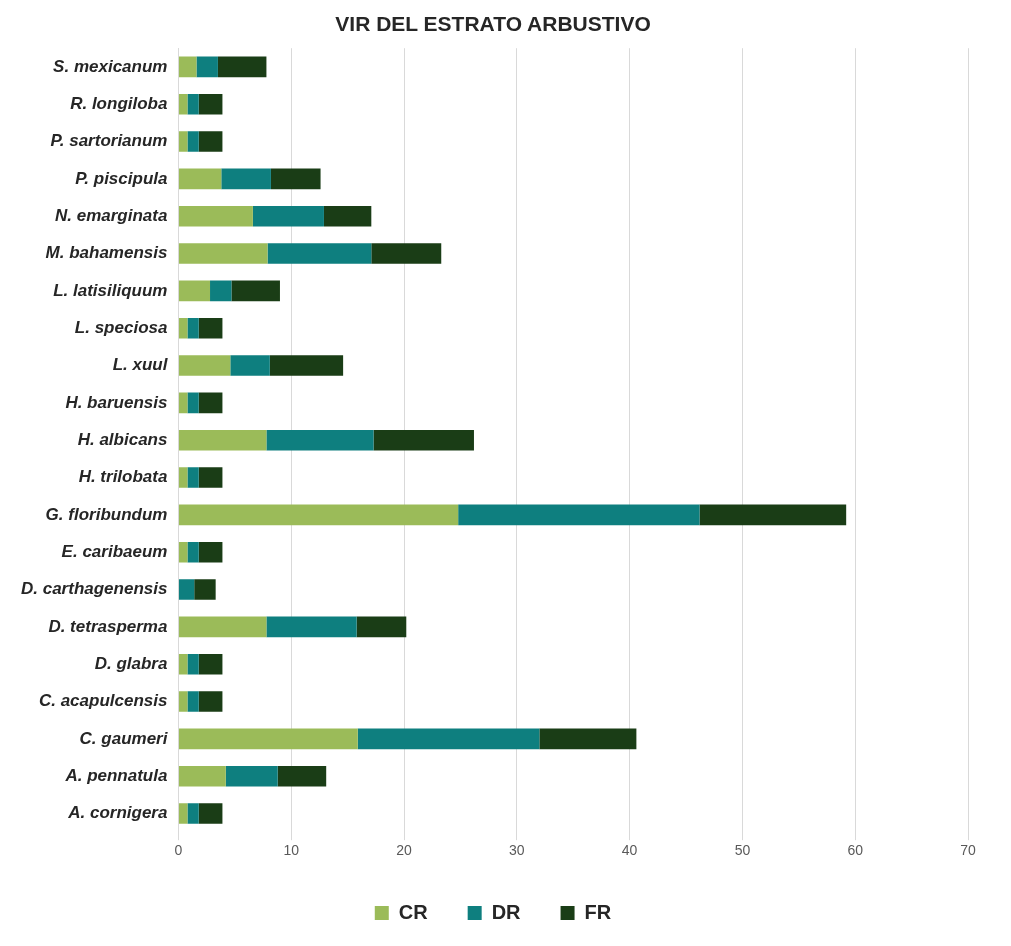 This screenshot has height=946, width=1011. What do you see at coordinates (108, 626) in the screenshot?
I see `y-tick-label: D. tetrasperma` at bounding box center [108, 626].